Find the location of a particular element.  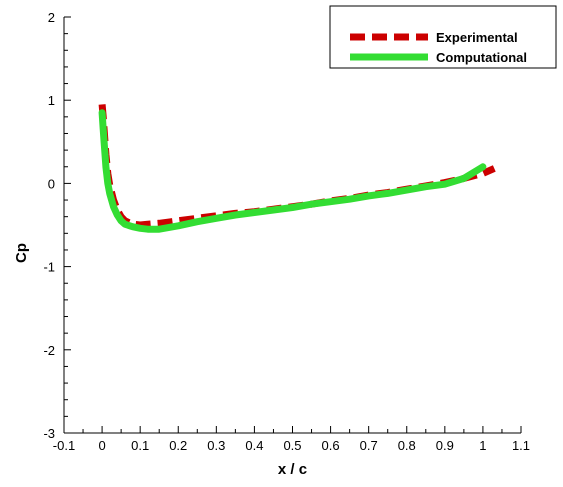

y-tick-label: 2 is located at coordinates (51, 17).